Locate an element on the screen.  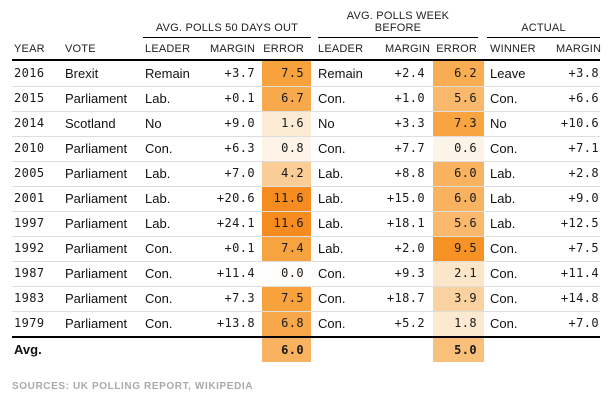
col-header-p50-error: ERROR is located at coordinates (283, 49).